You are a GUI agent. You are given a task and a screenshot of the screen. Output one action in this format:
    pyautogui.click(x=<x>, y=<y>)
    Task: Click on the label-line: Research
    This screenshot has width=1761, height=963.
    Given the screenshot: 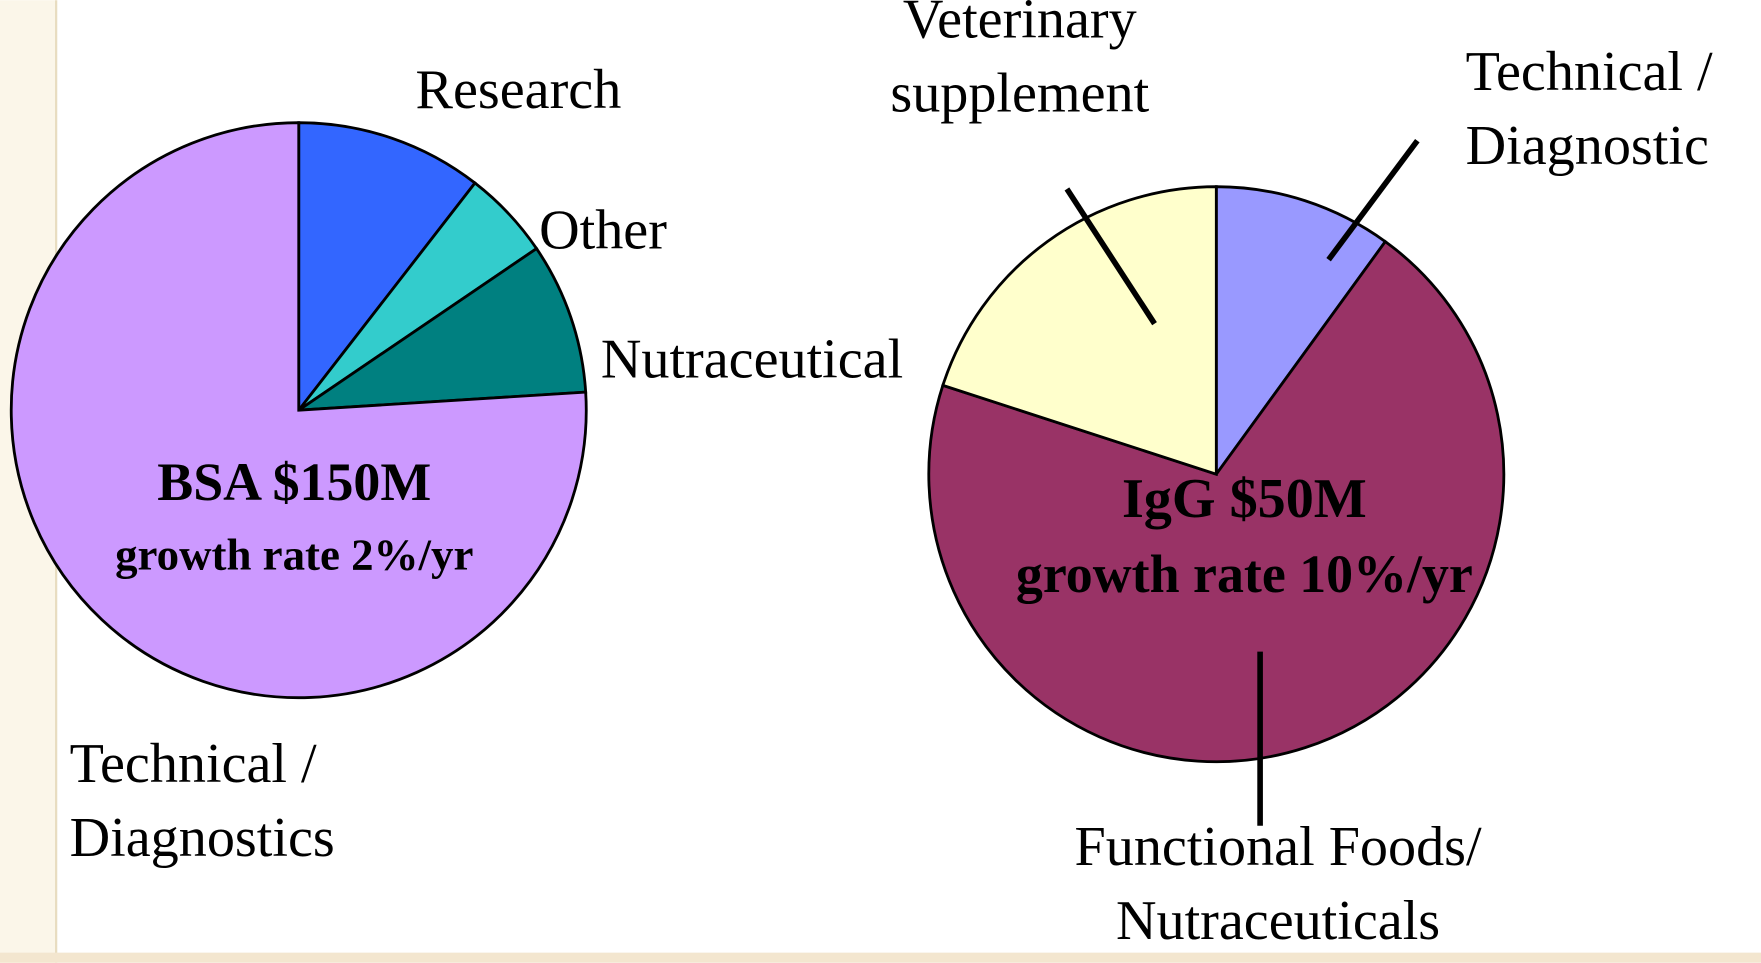 What is the action you would take?
    pyautogui.click(x=519, y=90)
    